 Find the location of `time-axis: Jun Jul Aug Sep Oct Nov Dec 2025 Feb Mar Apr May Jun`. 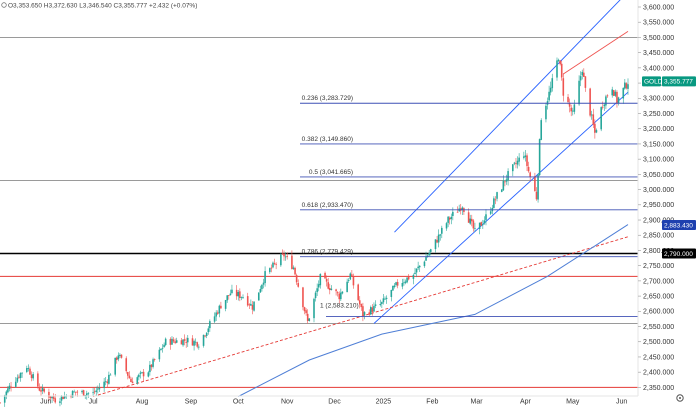

time-axis: Jun Jul Aug Sep Oct Nov Dec 2025 Feb Mar Apr May Jun is located at coordinates (319, 400).